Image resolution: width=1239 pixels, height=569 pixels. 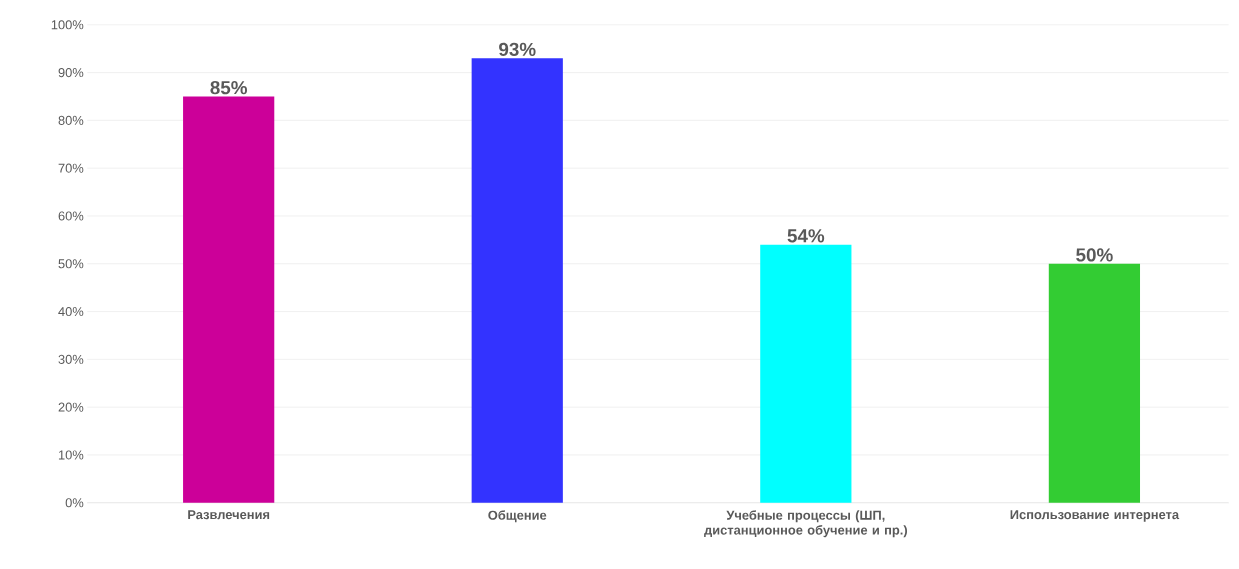 What do you see at coordinates (71, 407) in the screenshot?
I see `y-tick-label: 20%` at bounding box center [71, 407].